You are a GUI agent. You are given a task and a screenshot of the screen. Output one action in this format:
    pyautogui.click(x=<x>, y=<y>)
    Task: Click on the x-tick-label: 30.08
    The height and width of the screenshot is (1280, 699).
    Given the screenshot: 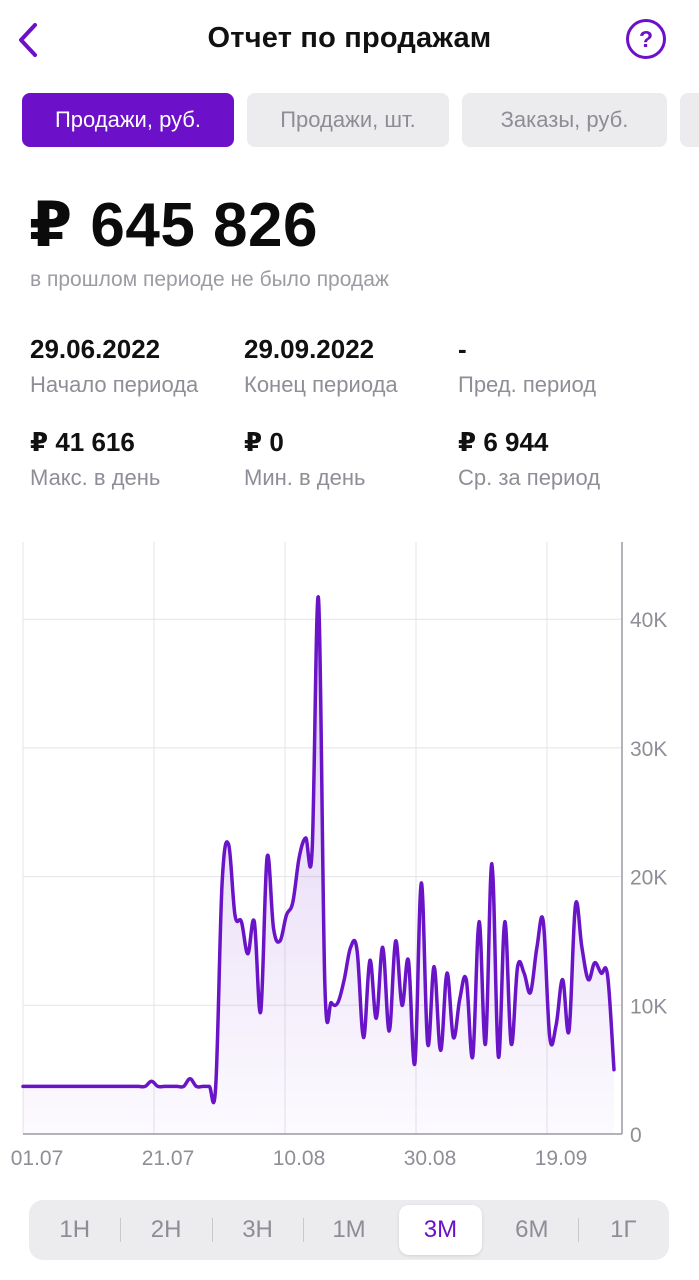 What is the action you would take?
    pyautogui.click(x=430, y=1158)
    